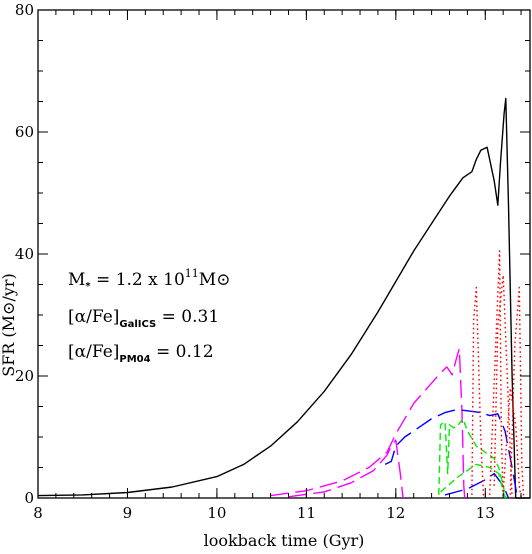 The width and height of the screenshot is (532, 554). Describe the element at coordinates (284, 540) in the screenshot. I see `x-axis-label: lookback time (Gyr)` at that location.